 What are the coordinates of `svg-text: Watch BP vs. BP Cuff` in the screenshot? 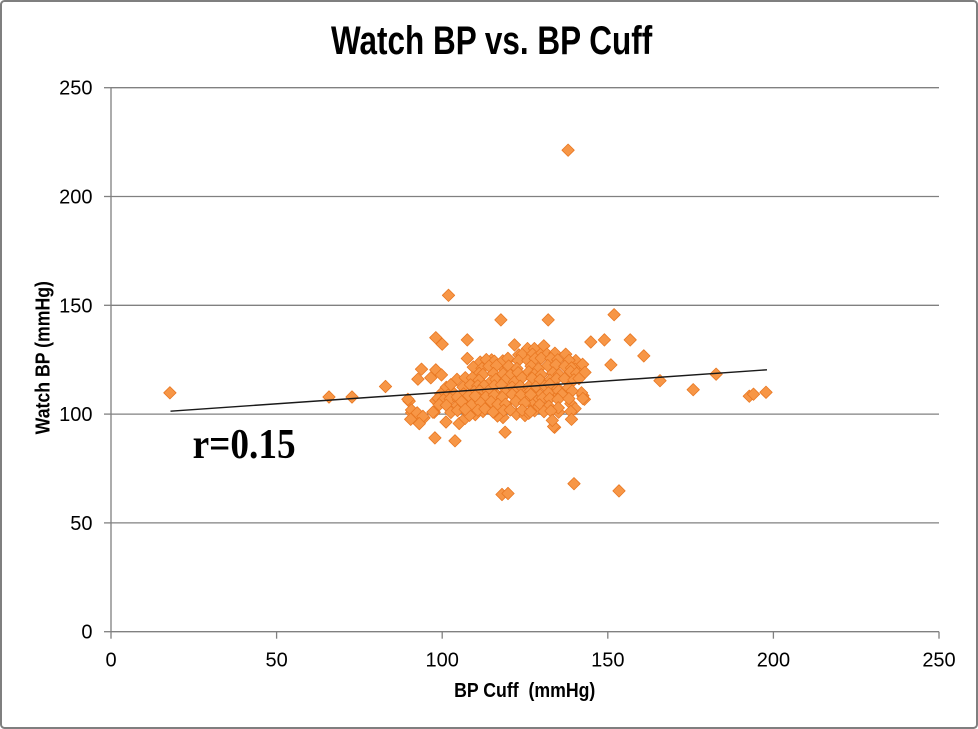 It's located at (492, 40).